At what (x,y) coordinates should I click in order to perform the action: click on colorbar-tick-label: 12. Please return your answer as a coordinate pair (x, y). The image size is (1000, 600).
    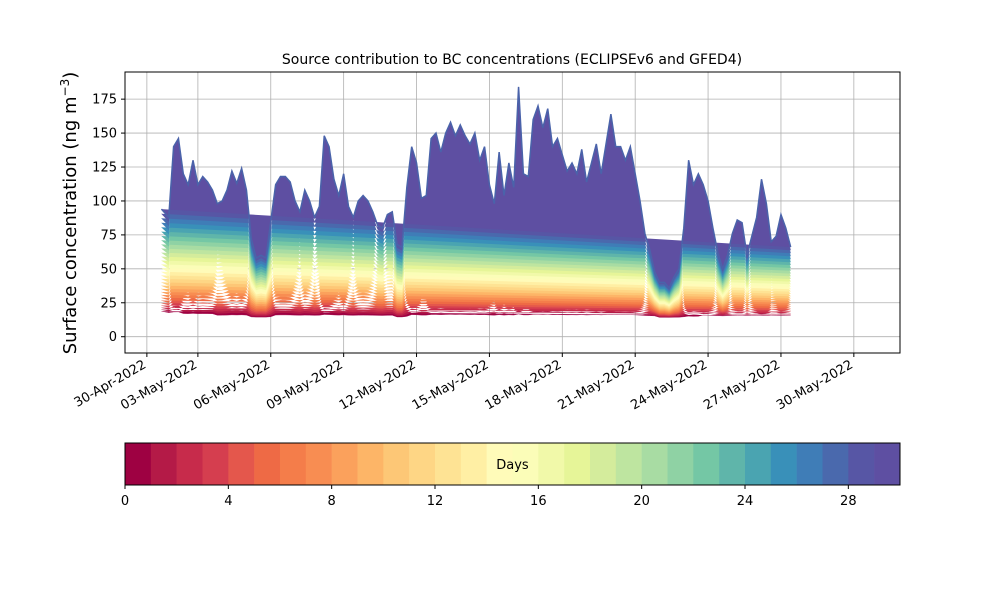
    Looking at the image, I should click on (435, 501).